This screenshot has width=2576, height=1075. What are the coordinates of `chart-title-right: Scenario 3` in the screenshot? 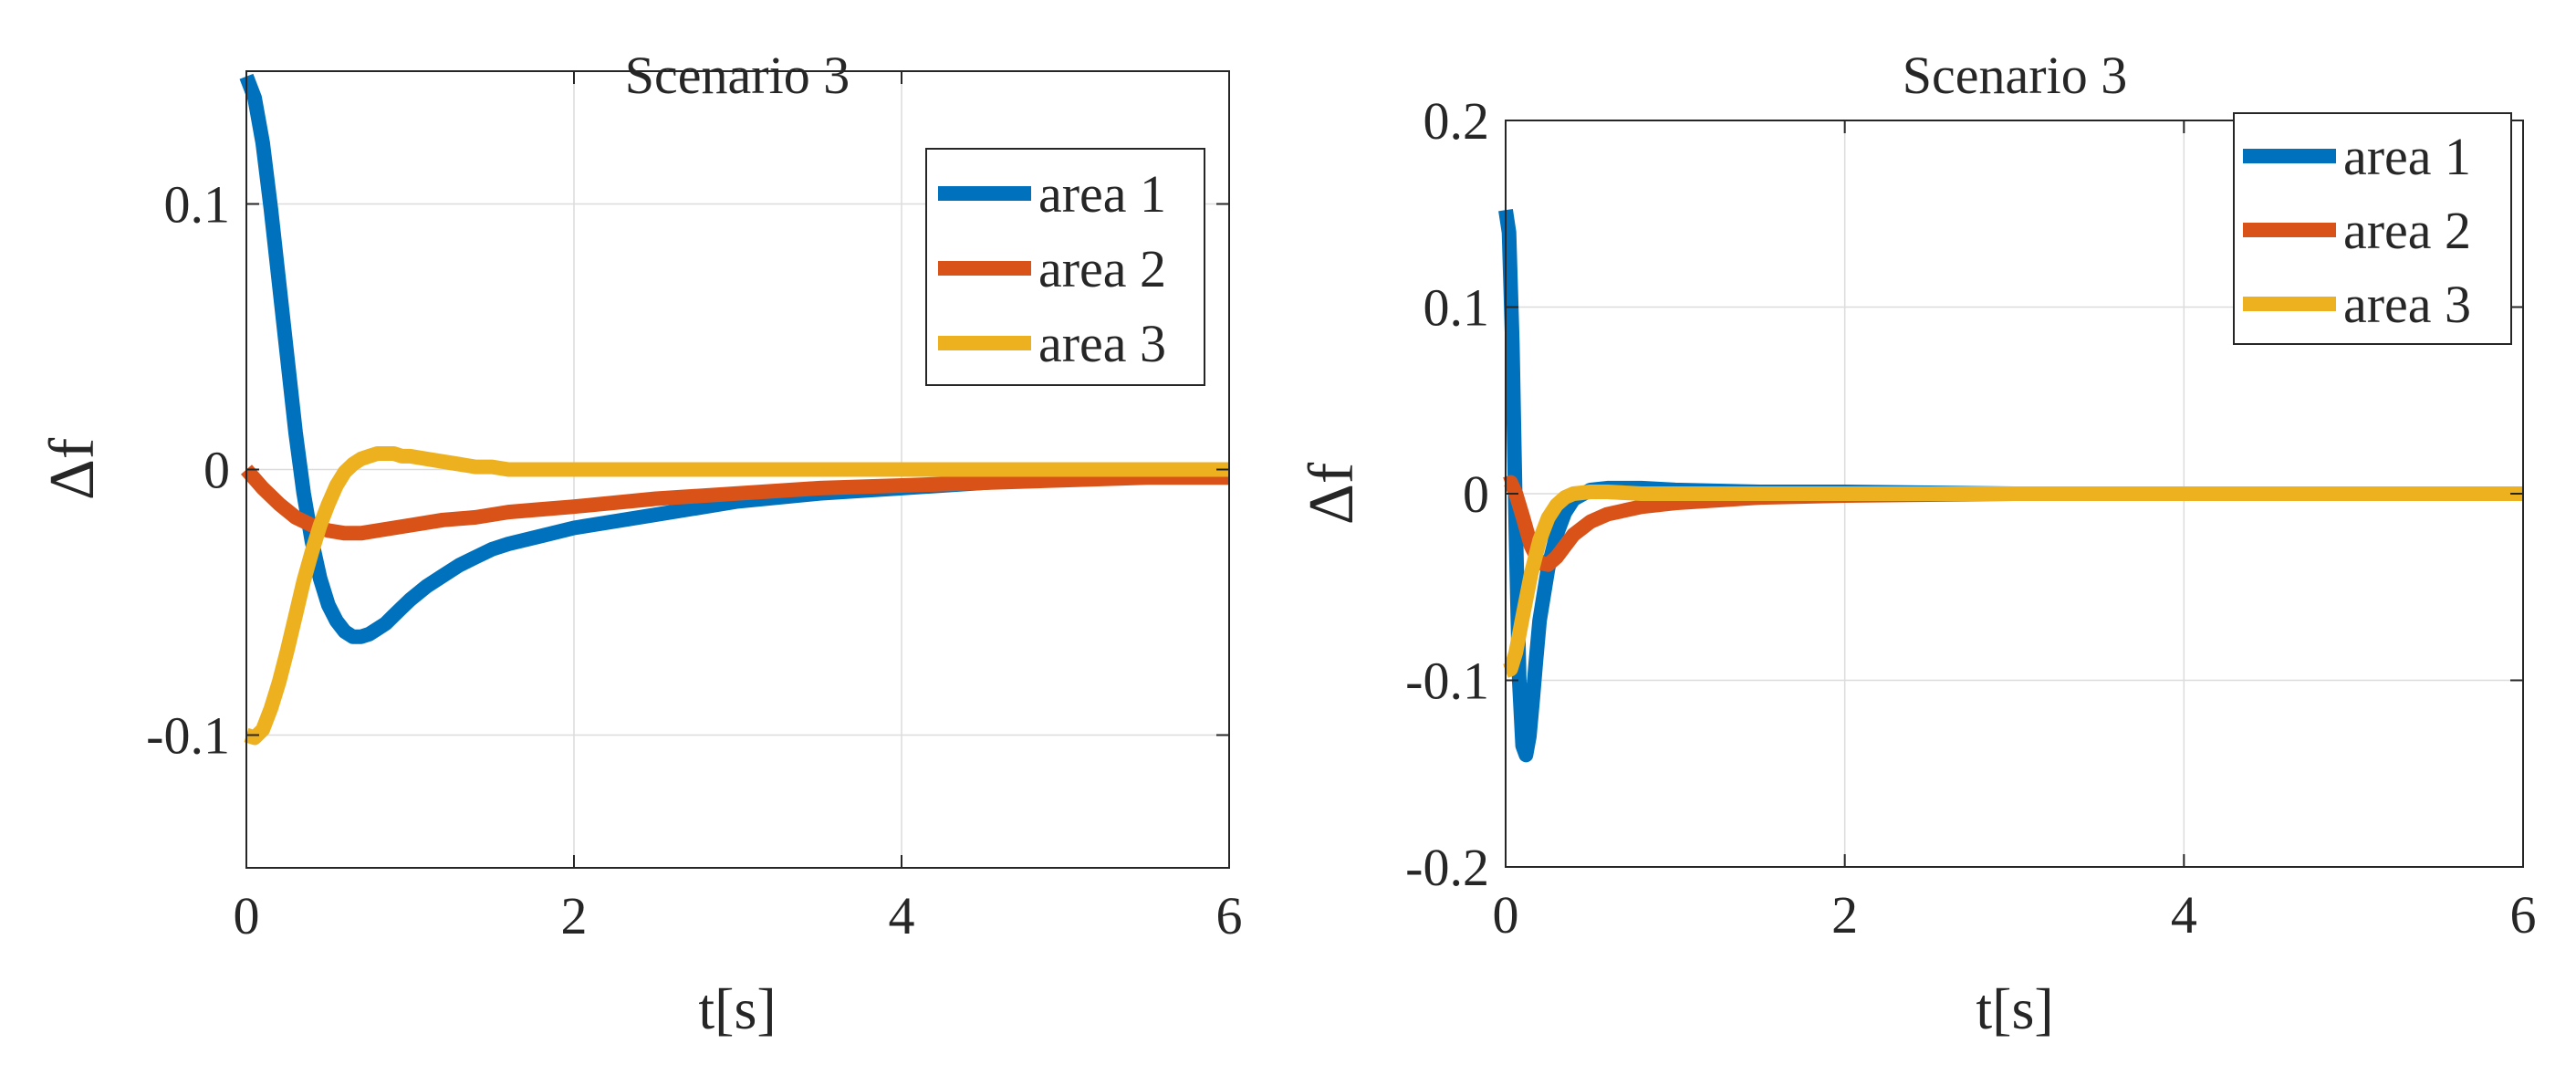 It's located at (2015, 75).